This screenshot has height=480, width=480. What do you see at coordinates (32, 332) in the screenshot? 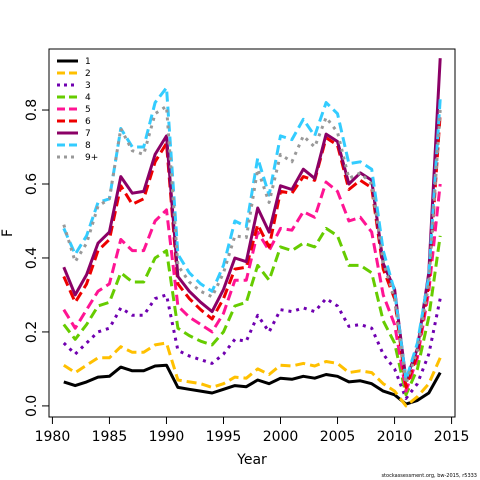
I see `y-tick-label: 0.2` at bounding box center [32, 332].